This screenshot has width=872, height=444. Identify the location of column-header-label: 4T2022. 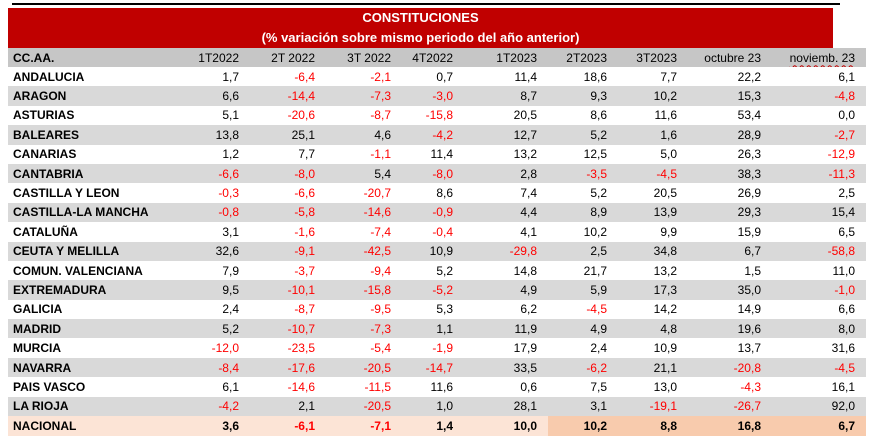
(432, 57).